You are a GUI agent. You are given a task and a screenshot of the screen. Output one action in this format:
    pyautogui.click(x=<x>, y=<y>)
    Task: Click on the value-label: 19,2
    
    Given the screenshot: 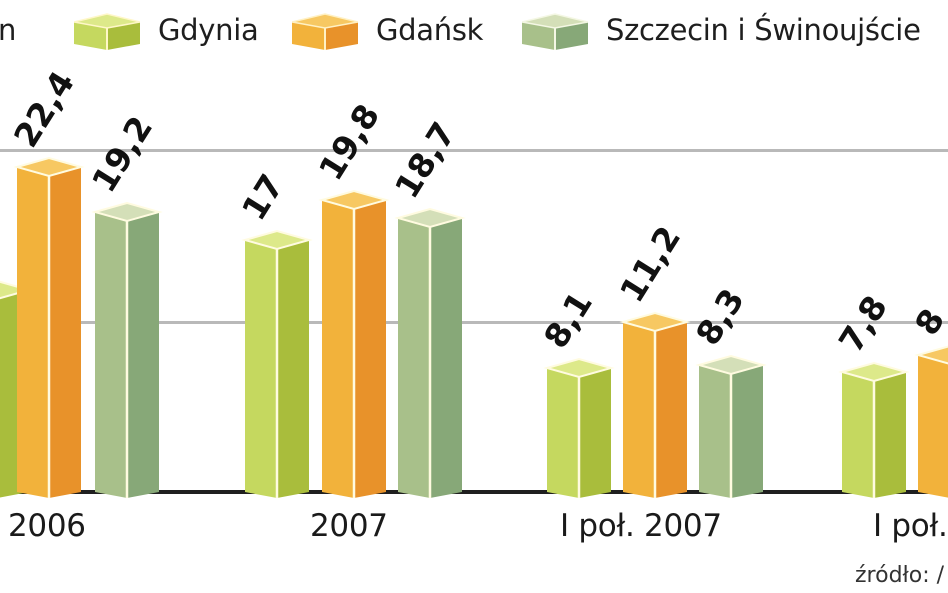 What is the action you would take?
    pyautogui.click(x=122, y=154)
    